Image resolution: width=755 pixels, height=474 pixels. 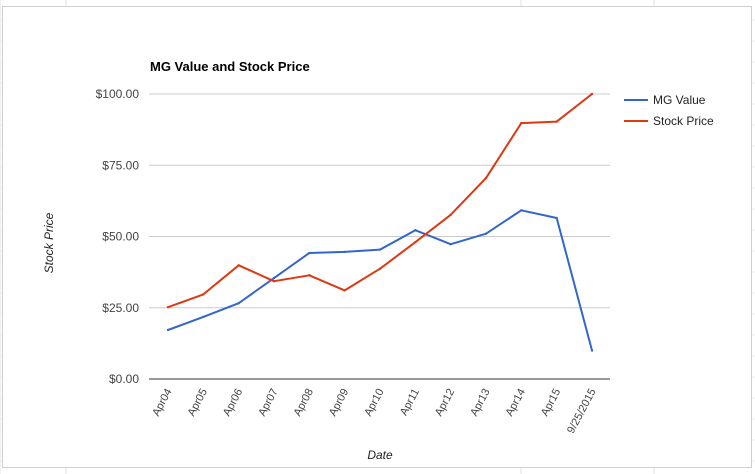 What do you see at coordinates (304, 403) in the screenshot?
I see `x-tick-label: Apr08` at bounding box center [304, 403].